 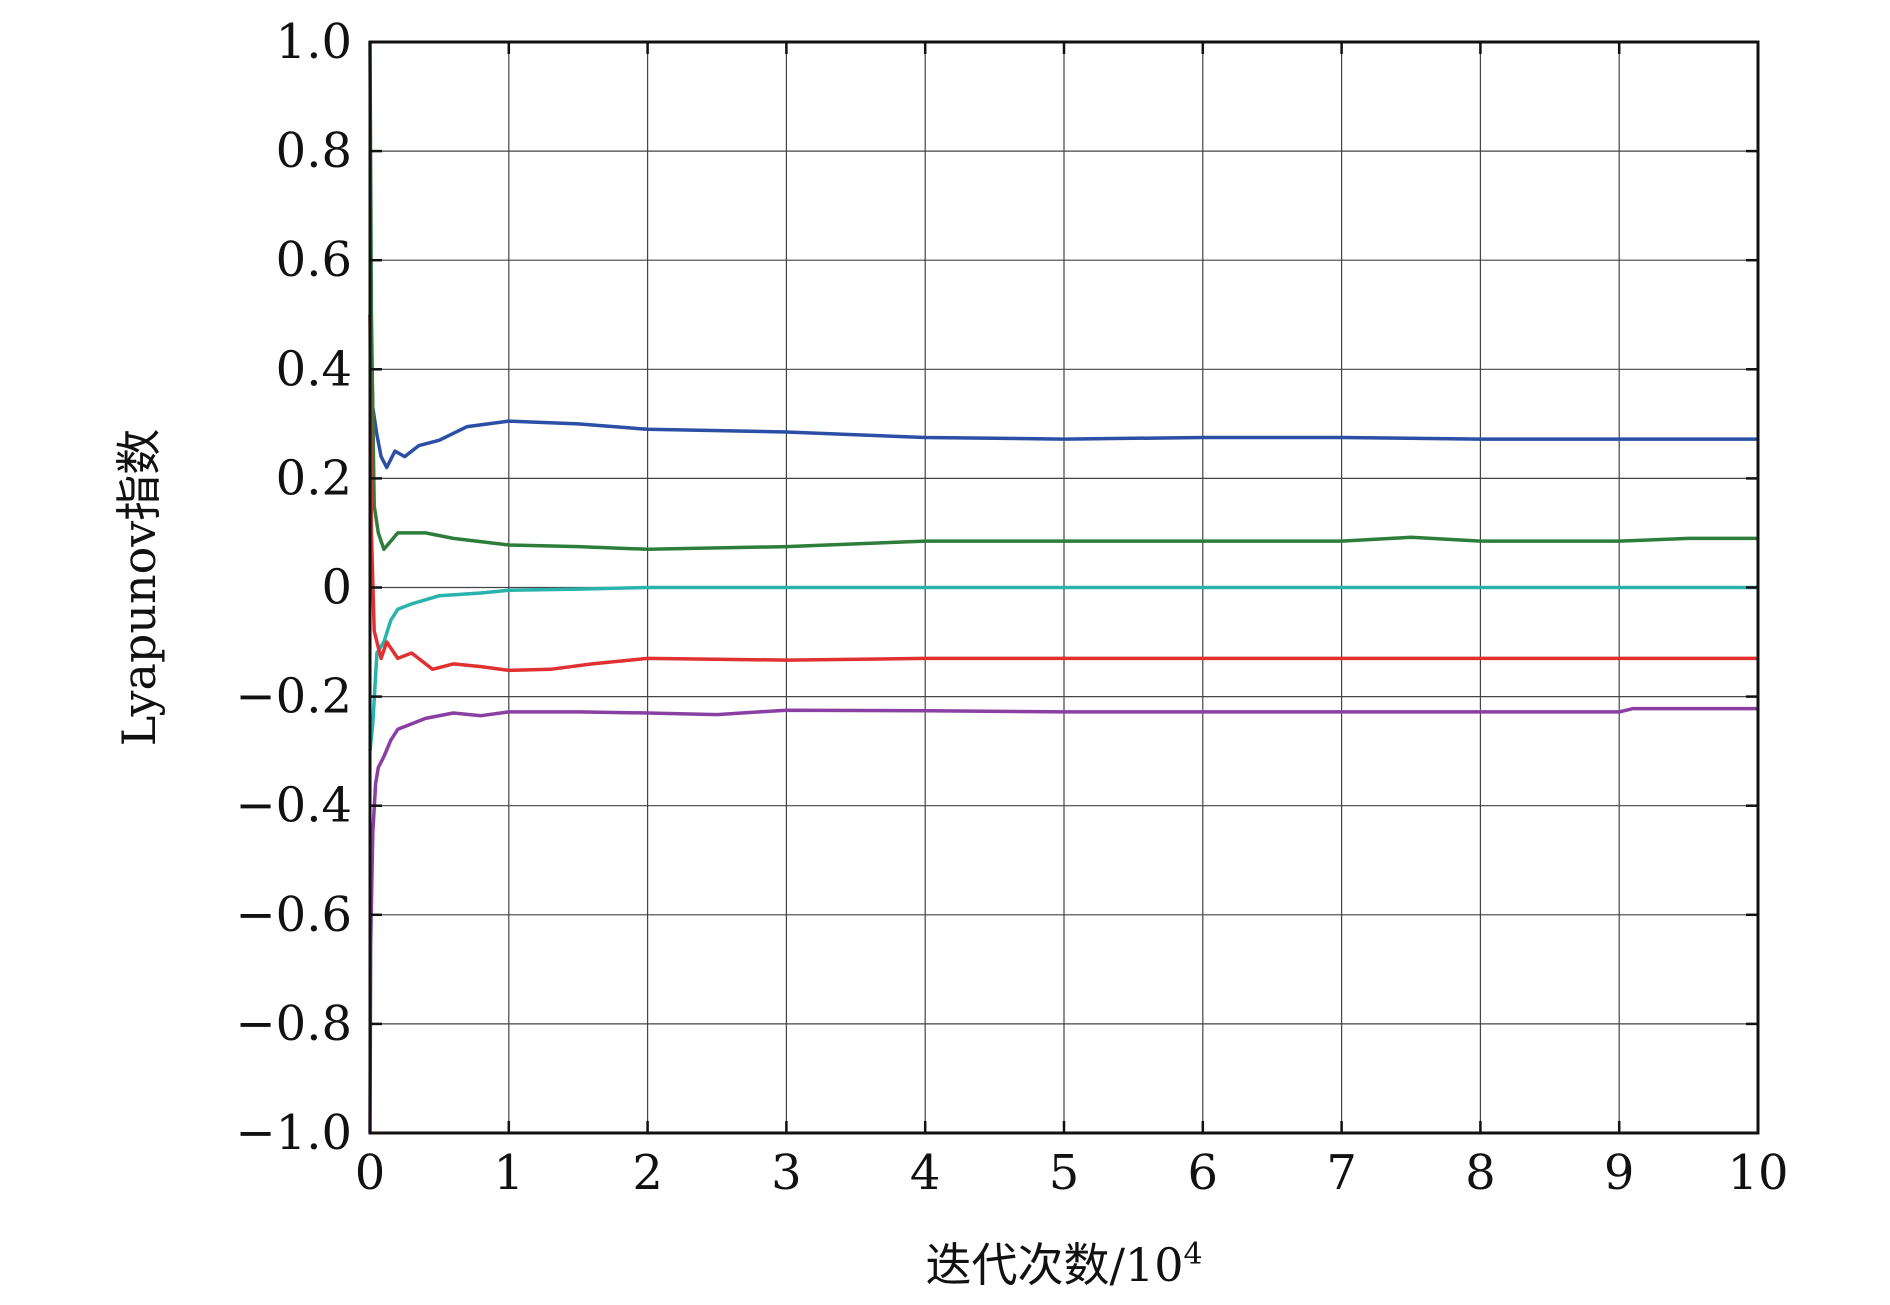 I want to click on x-tick-label: 5, so click(x=1064, y=1173).